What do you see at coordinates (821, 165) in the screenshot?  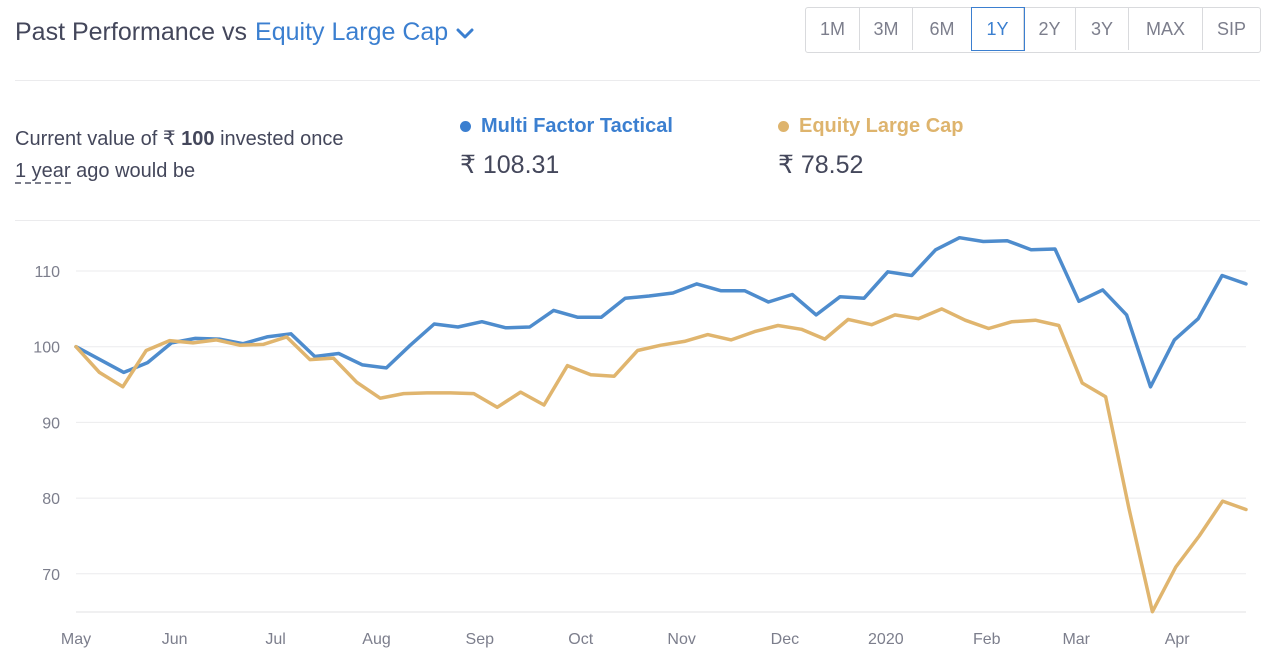 I see `legend-value: ₹ 78.52` at bounding box center [821, 165].